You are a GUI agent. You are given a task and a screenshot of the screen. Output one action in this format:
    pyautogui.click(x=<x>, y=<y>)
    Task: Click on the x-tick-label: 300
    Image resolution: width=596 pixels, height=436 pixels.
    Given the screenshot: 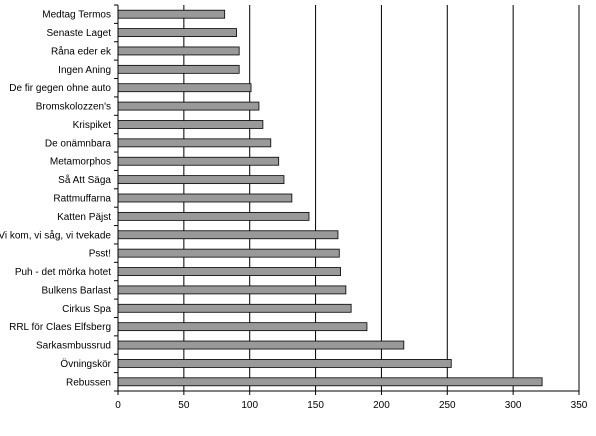 What is the action you would take?
    pyautogui.click(x=513, y=405)
    